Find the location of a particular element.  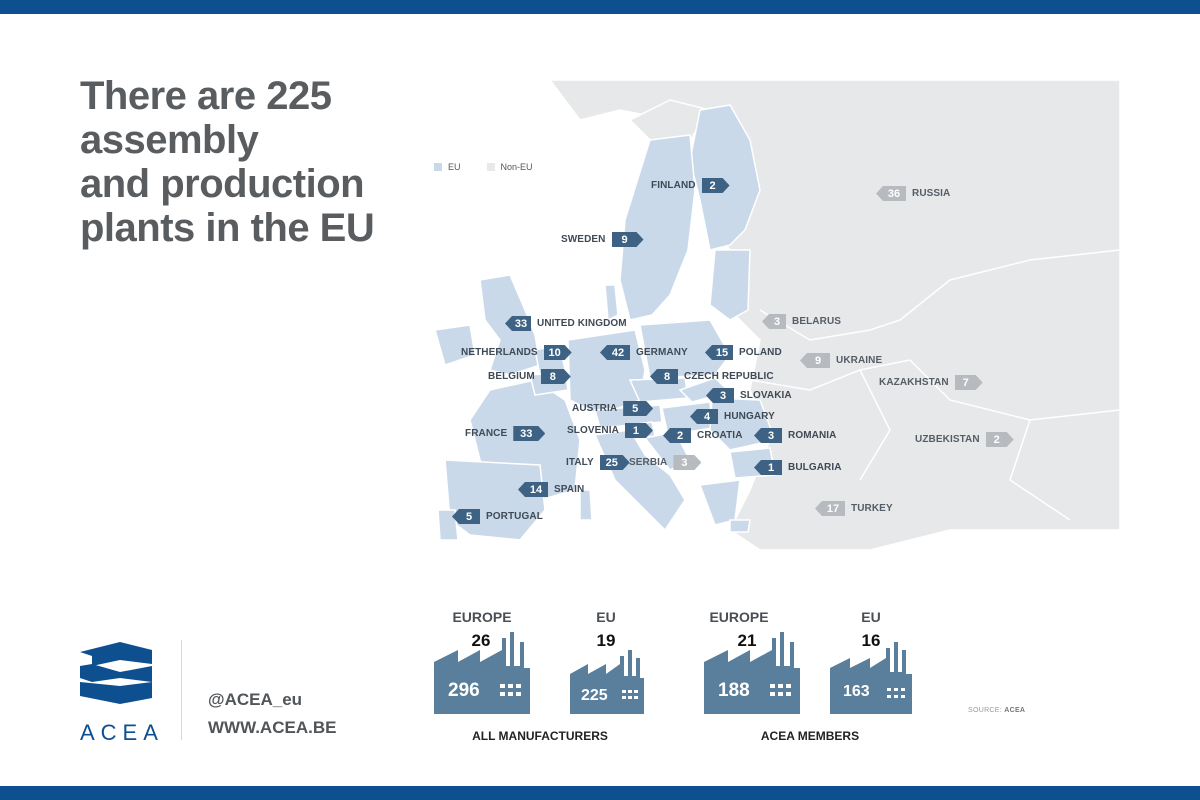

plant-count: 10 is located at coordinates (558, 352).